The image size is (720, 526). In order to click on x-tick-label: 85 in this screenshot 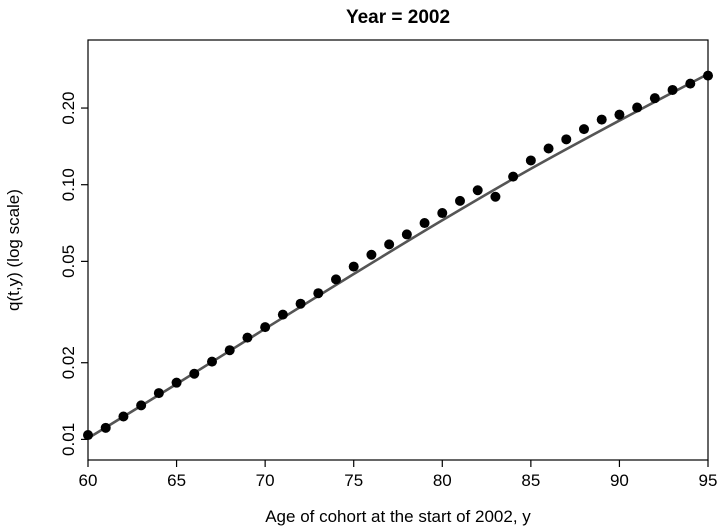, I will do `click(530, 480)`.